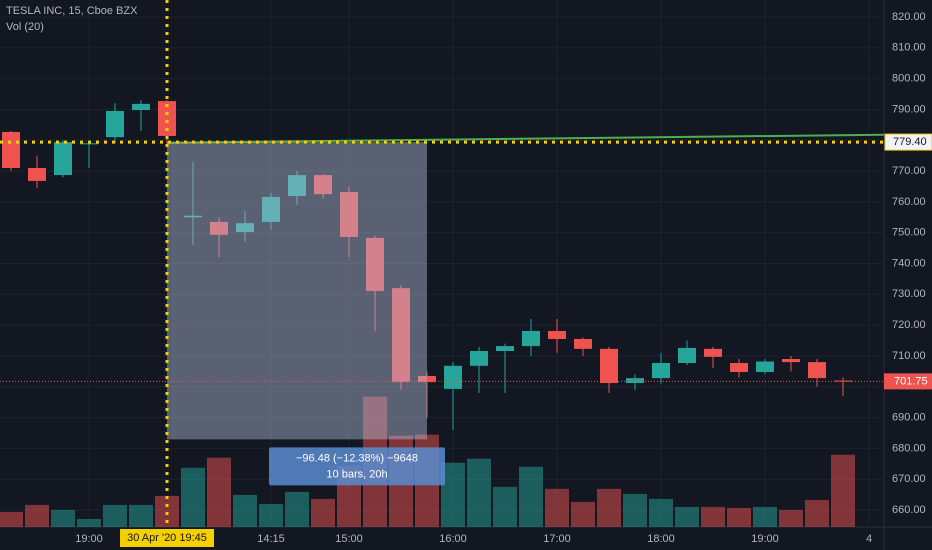 Image resolution: width=932 pixels, height=550 pixels. What do you see at coordinates (911, 381) in the screenshot?
I see `last-price-label: 701.75` at bounding box center [911, 381].